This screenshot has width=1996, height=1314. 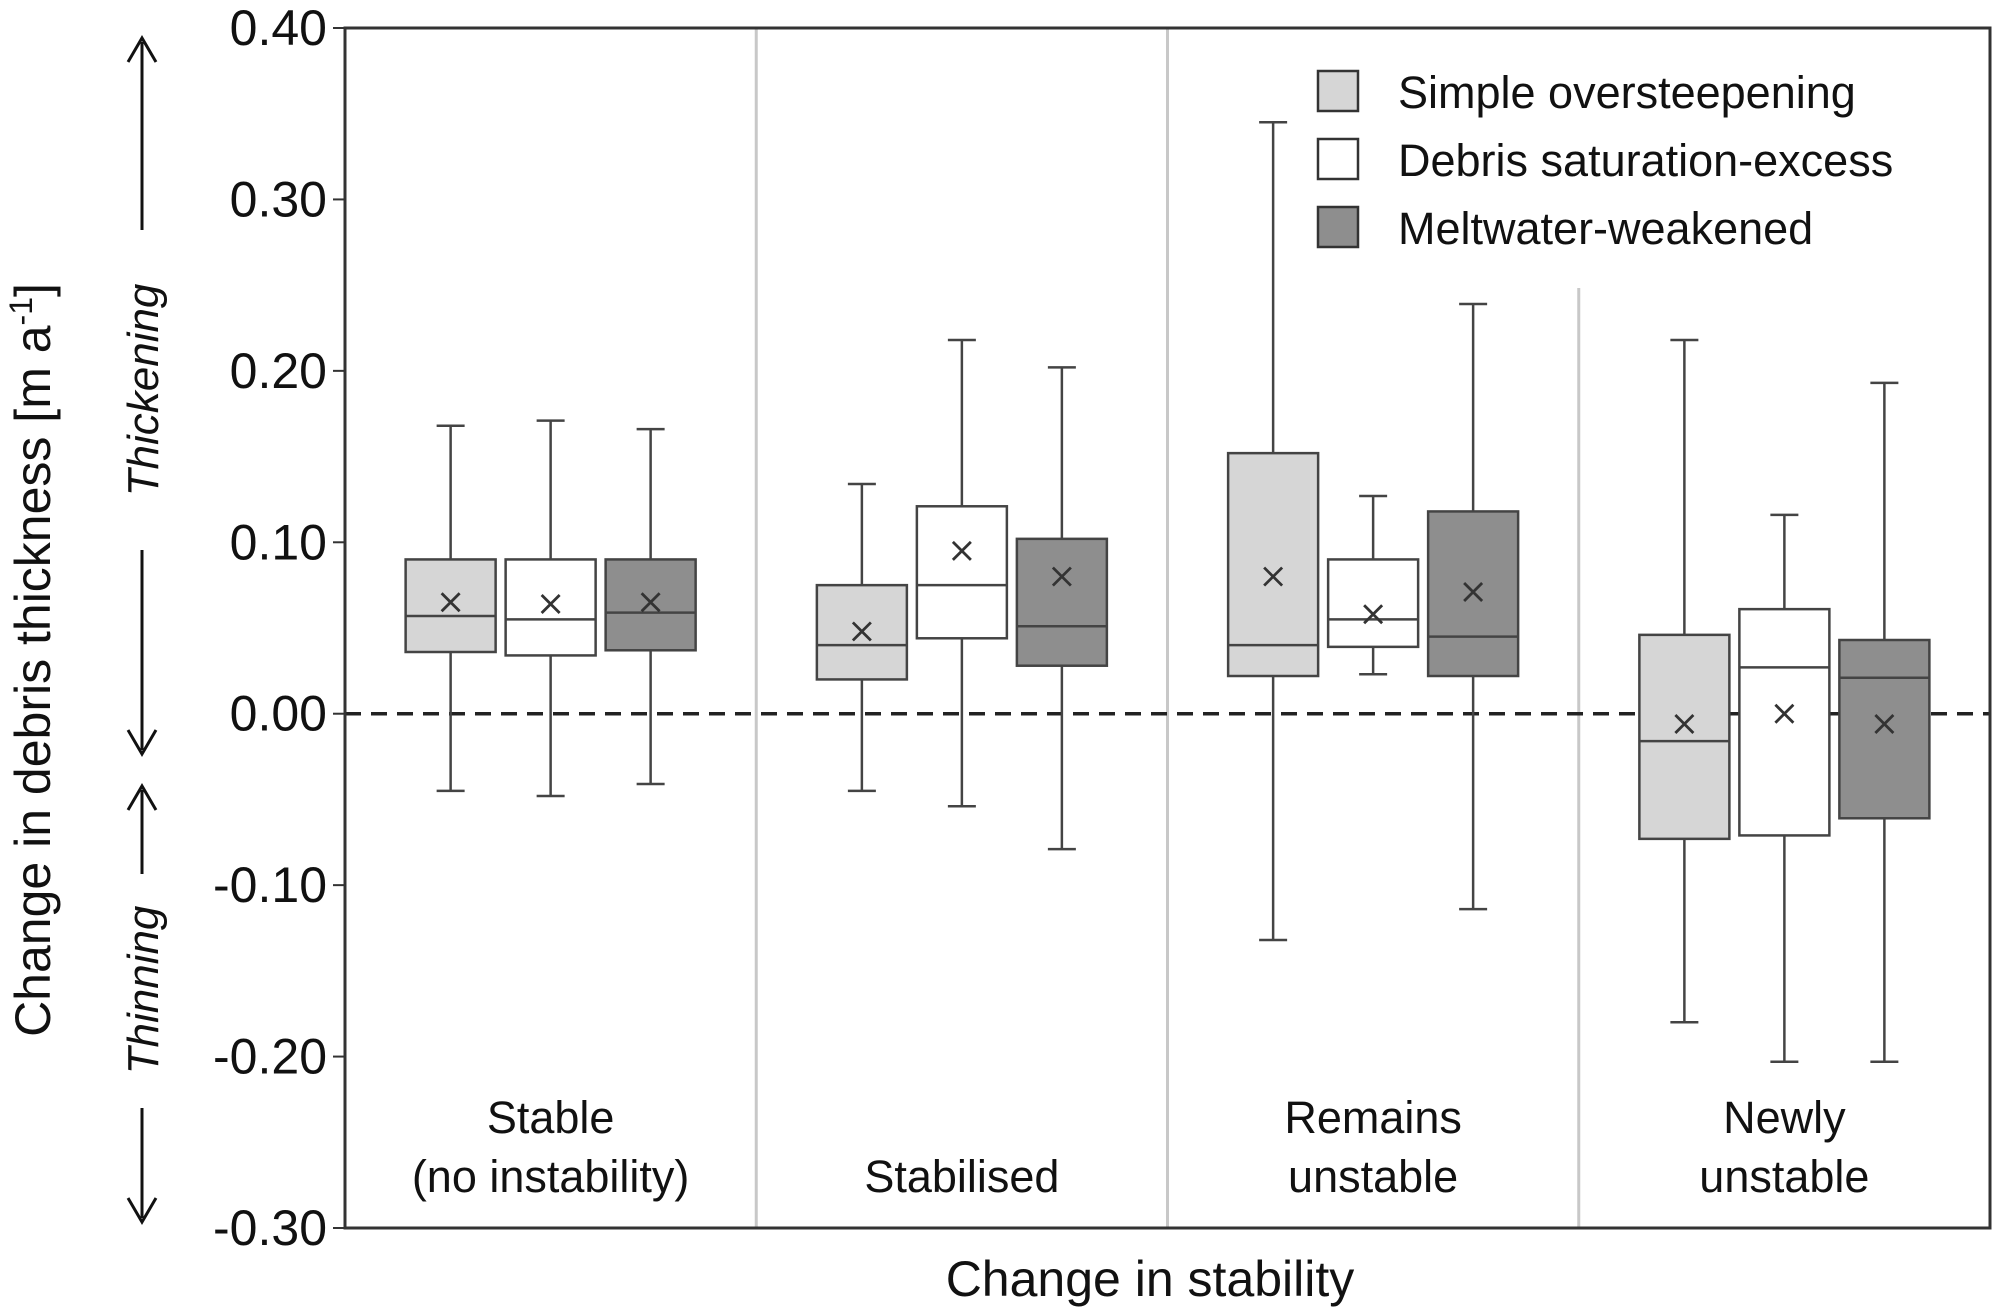 What do you see at coordinates (270, 1057) in the screenshot?
I see `y-tick-label: -0.20` at bounding box center [270, 1057].